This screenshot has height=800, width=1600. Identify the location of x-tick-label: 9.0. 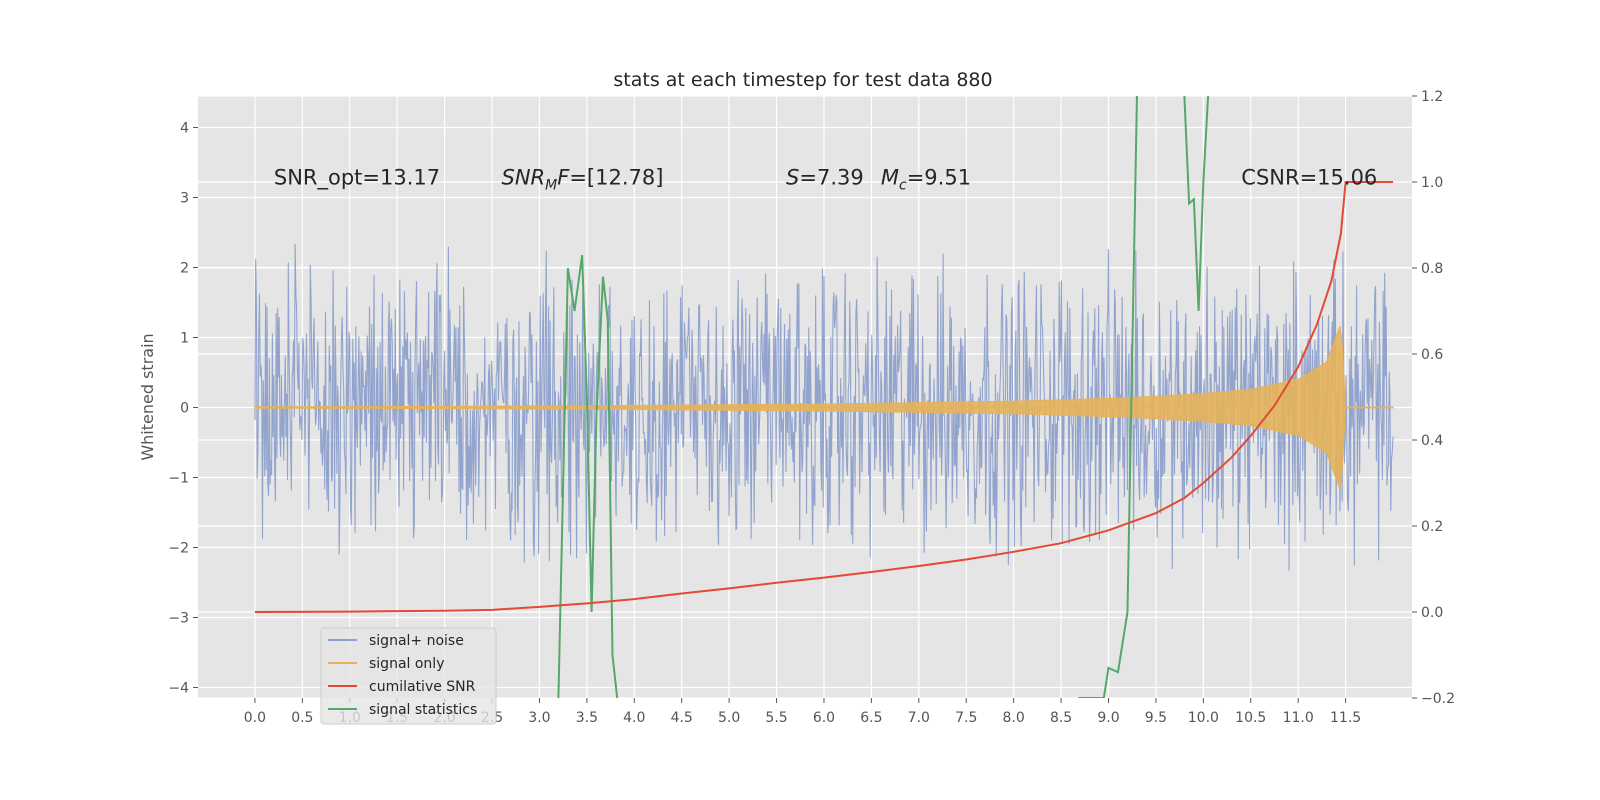
(1108, 718).